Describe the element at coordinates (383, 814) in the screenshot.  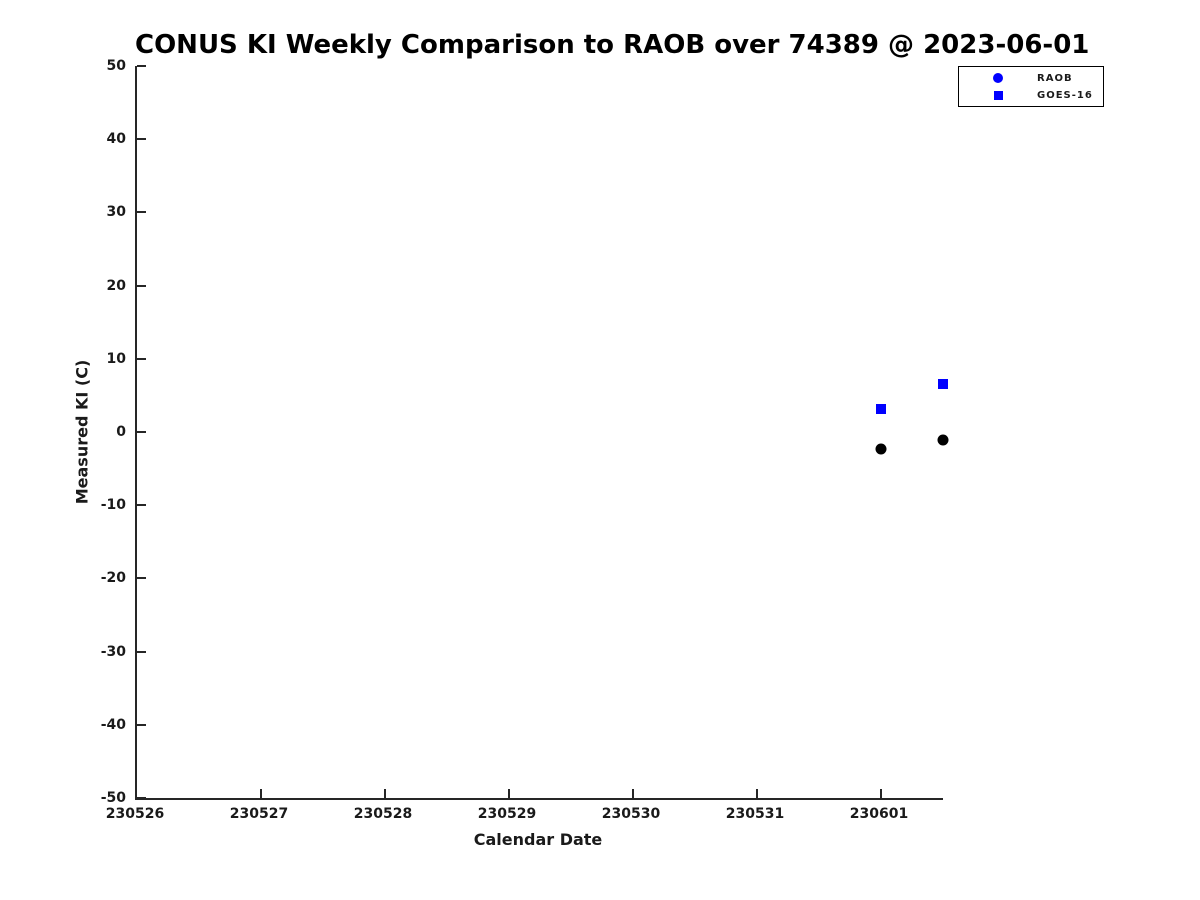
I see `x-tick-label: 230528` at that location.